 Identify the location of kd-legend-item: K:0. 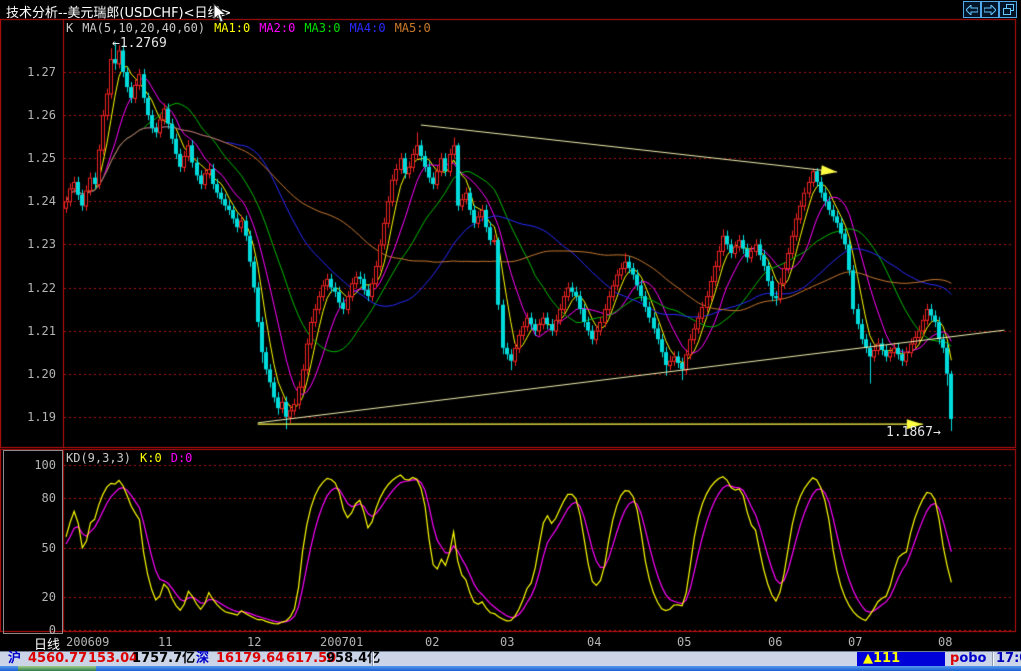
(151, 458).